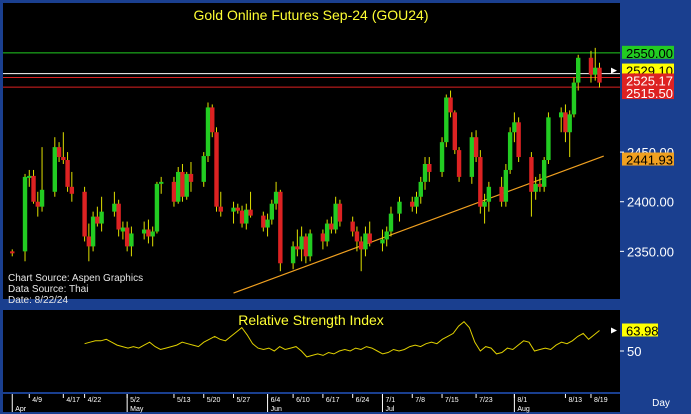 The width and height of the screenshot is (691, 414). I want to click on x-tick-label: 6/10, so click(303, 400).